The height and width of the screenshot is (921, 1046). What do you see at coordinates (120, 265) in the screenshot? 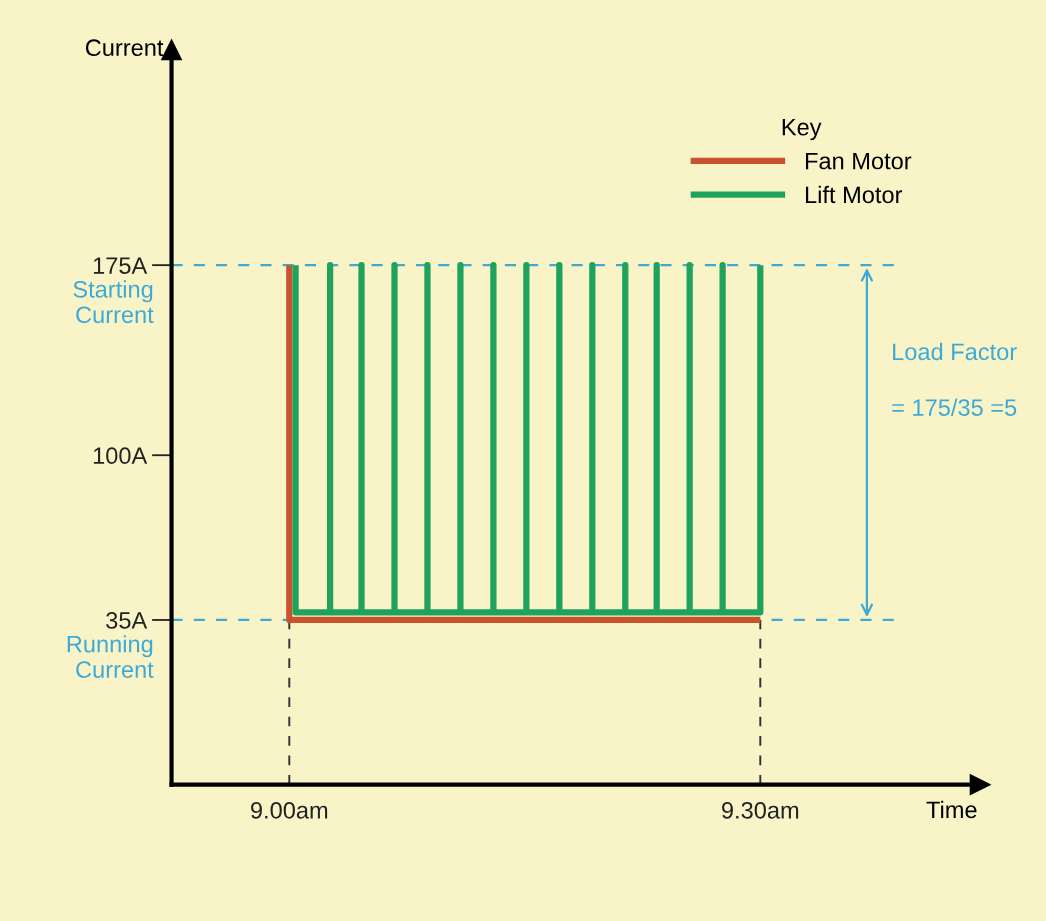
I see `y-tick-label: 175A` at bounding box center [120, 265].